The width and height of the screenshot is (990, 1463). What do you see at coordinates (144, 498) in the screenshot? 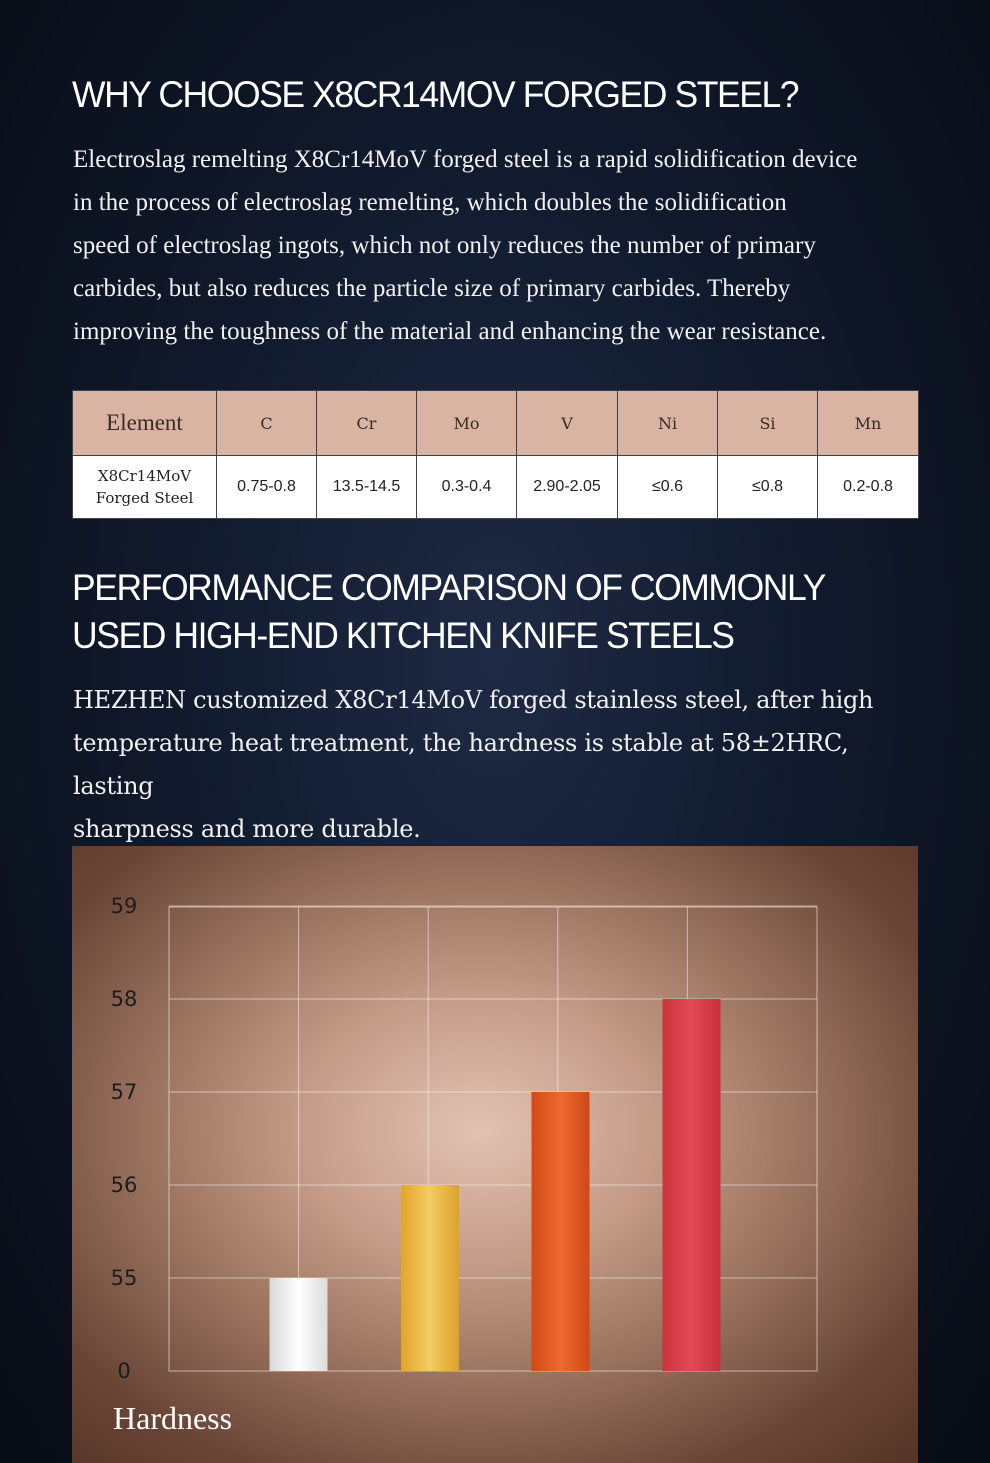
I see `row-label-line2: Forged Steel` at bounding box center [144, 498].